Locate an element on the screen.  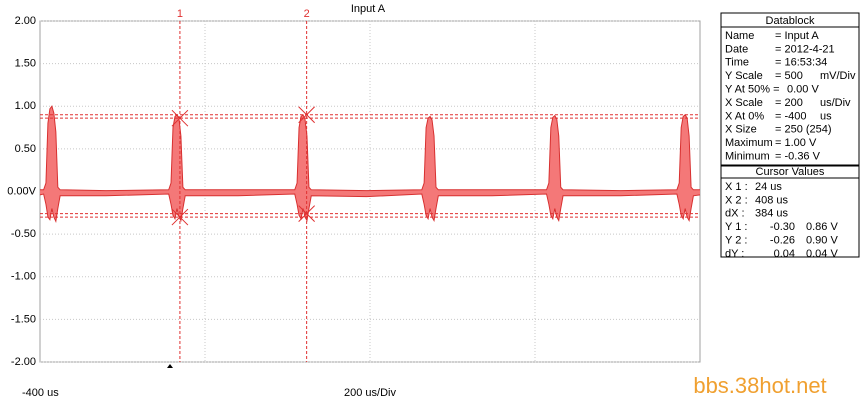
panel-value: 0.04 V is located at coordinates (822, 254).